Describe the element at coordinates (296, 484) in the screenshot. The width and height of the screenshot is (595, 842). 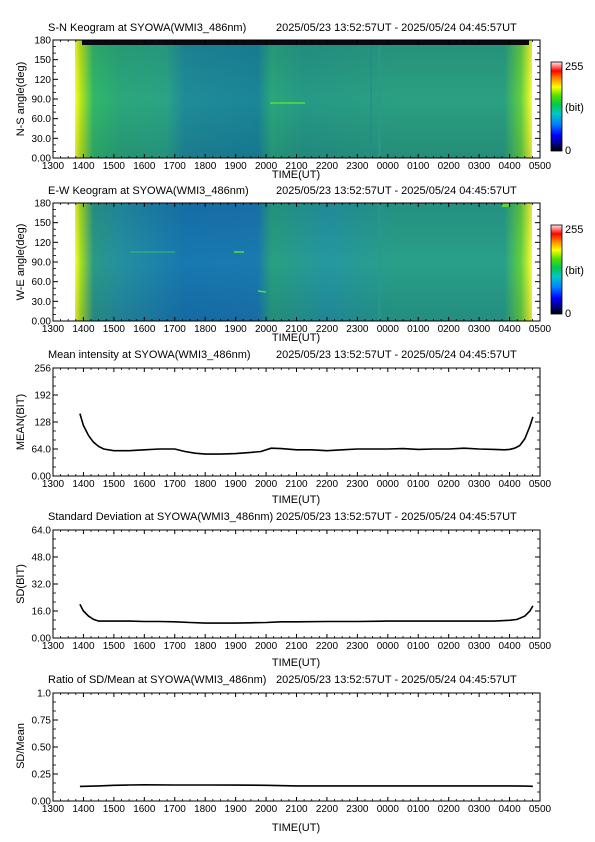
I see `mean-x-tick-label: 2100` at that location.